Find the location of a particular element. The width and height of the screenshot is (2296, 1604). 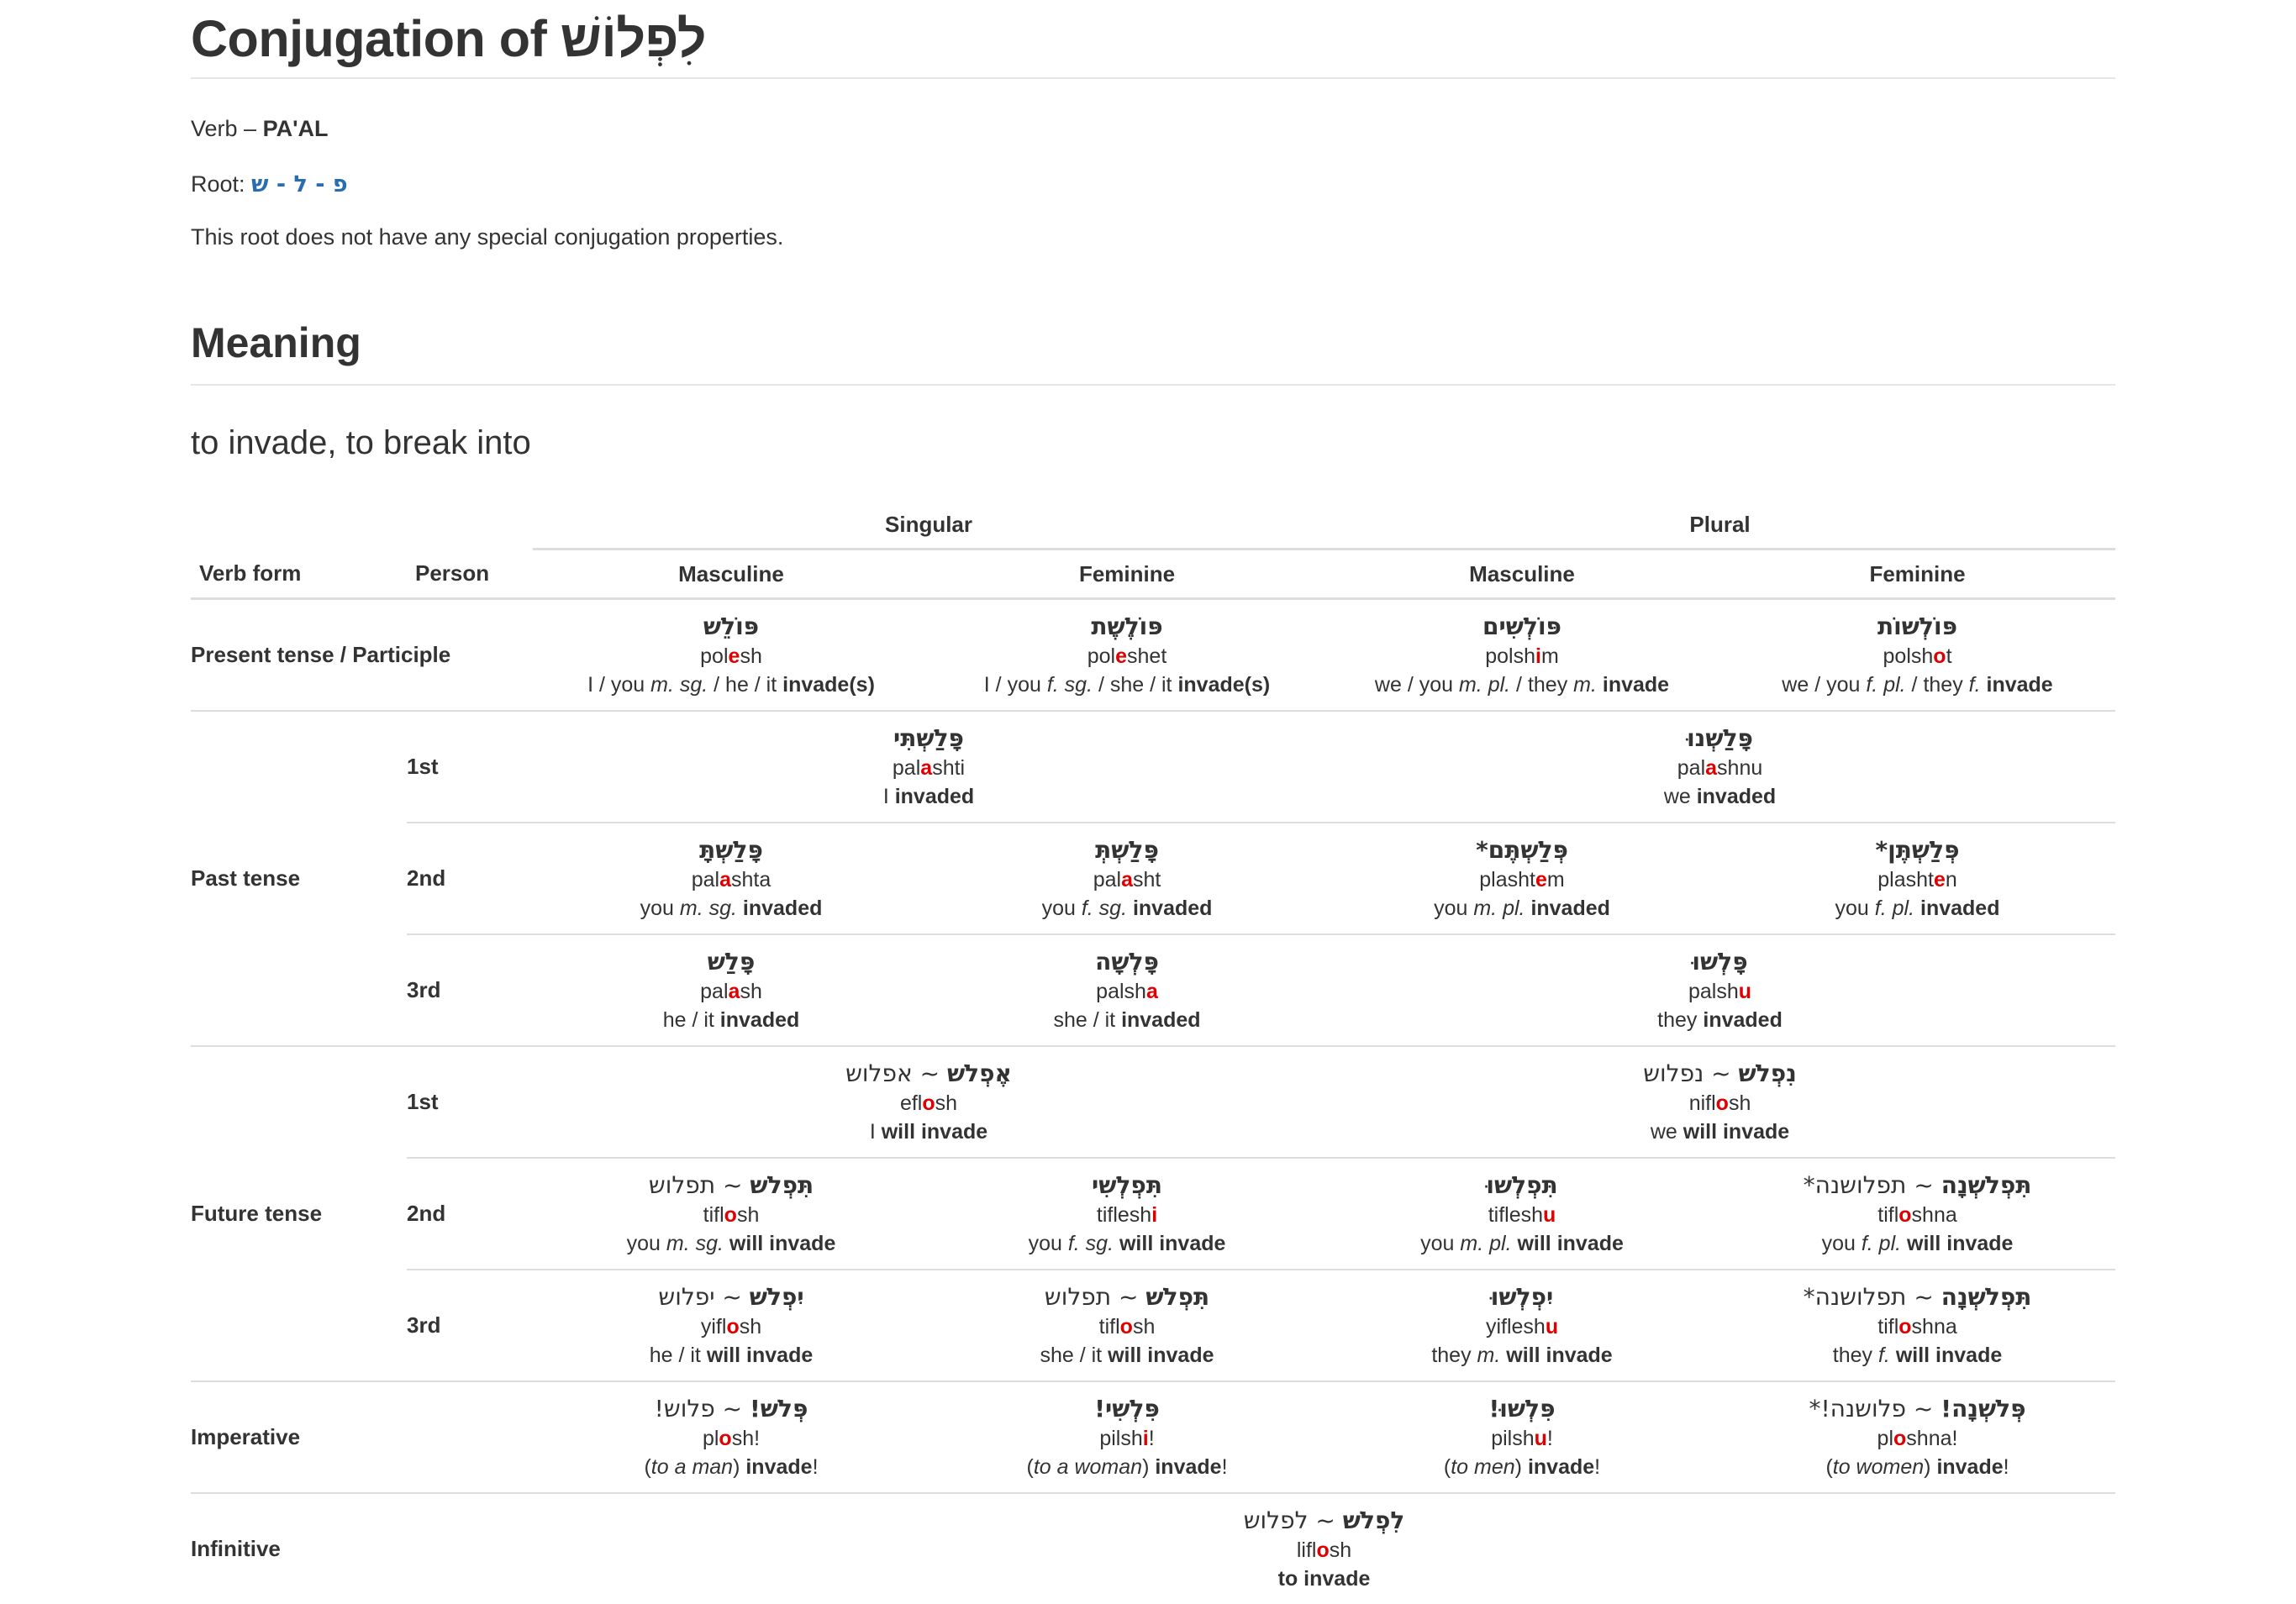

cell-future-1p: נִפְלֹשׁ ~ נפלוש niflosh we will invade is located at coordinates (1720, 1101).